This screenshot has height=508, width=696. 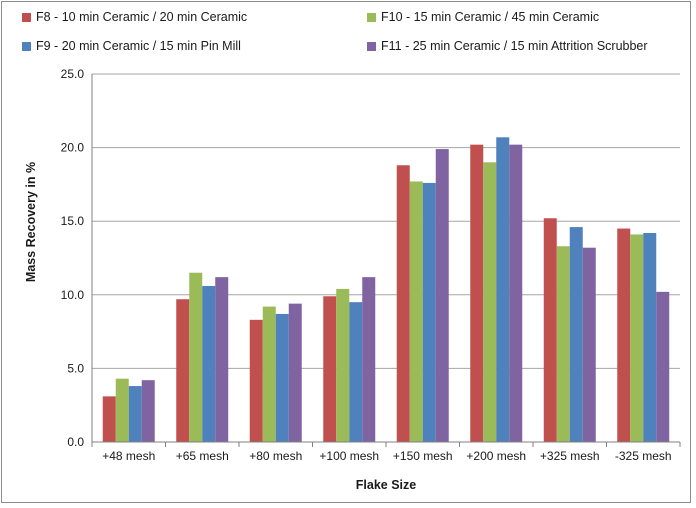 What do you see at coordinates (73, 221) in the screenshot?
I see `y-tick-label: 15.0` at bounding box center [73, 221].